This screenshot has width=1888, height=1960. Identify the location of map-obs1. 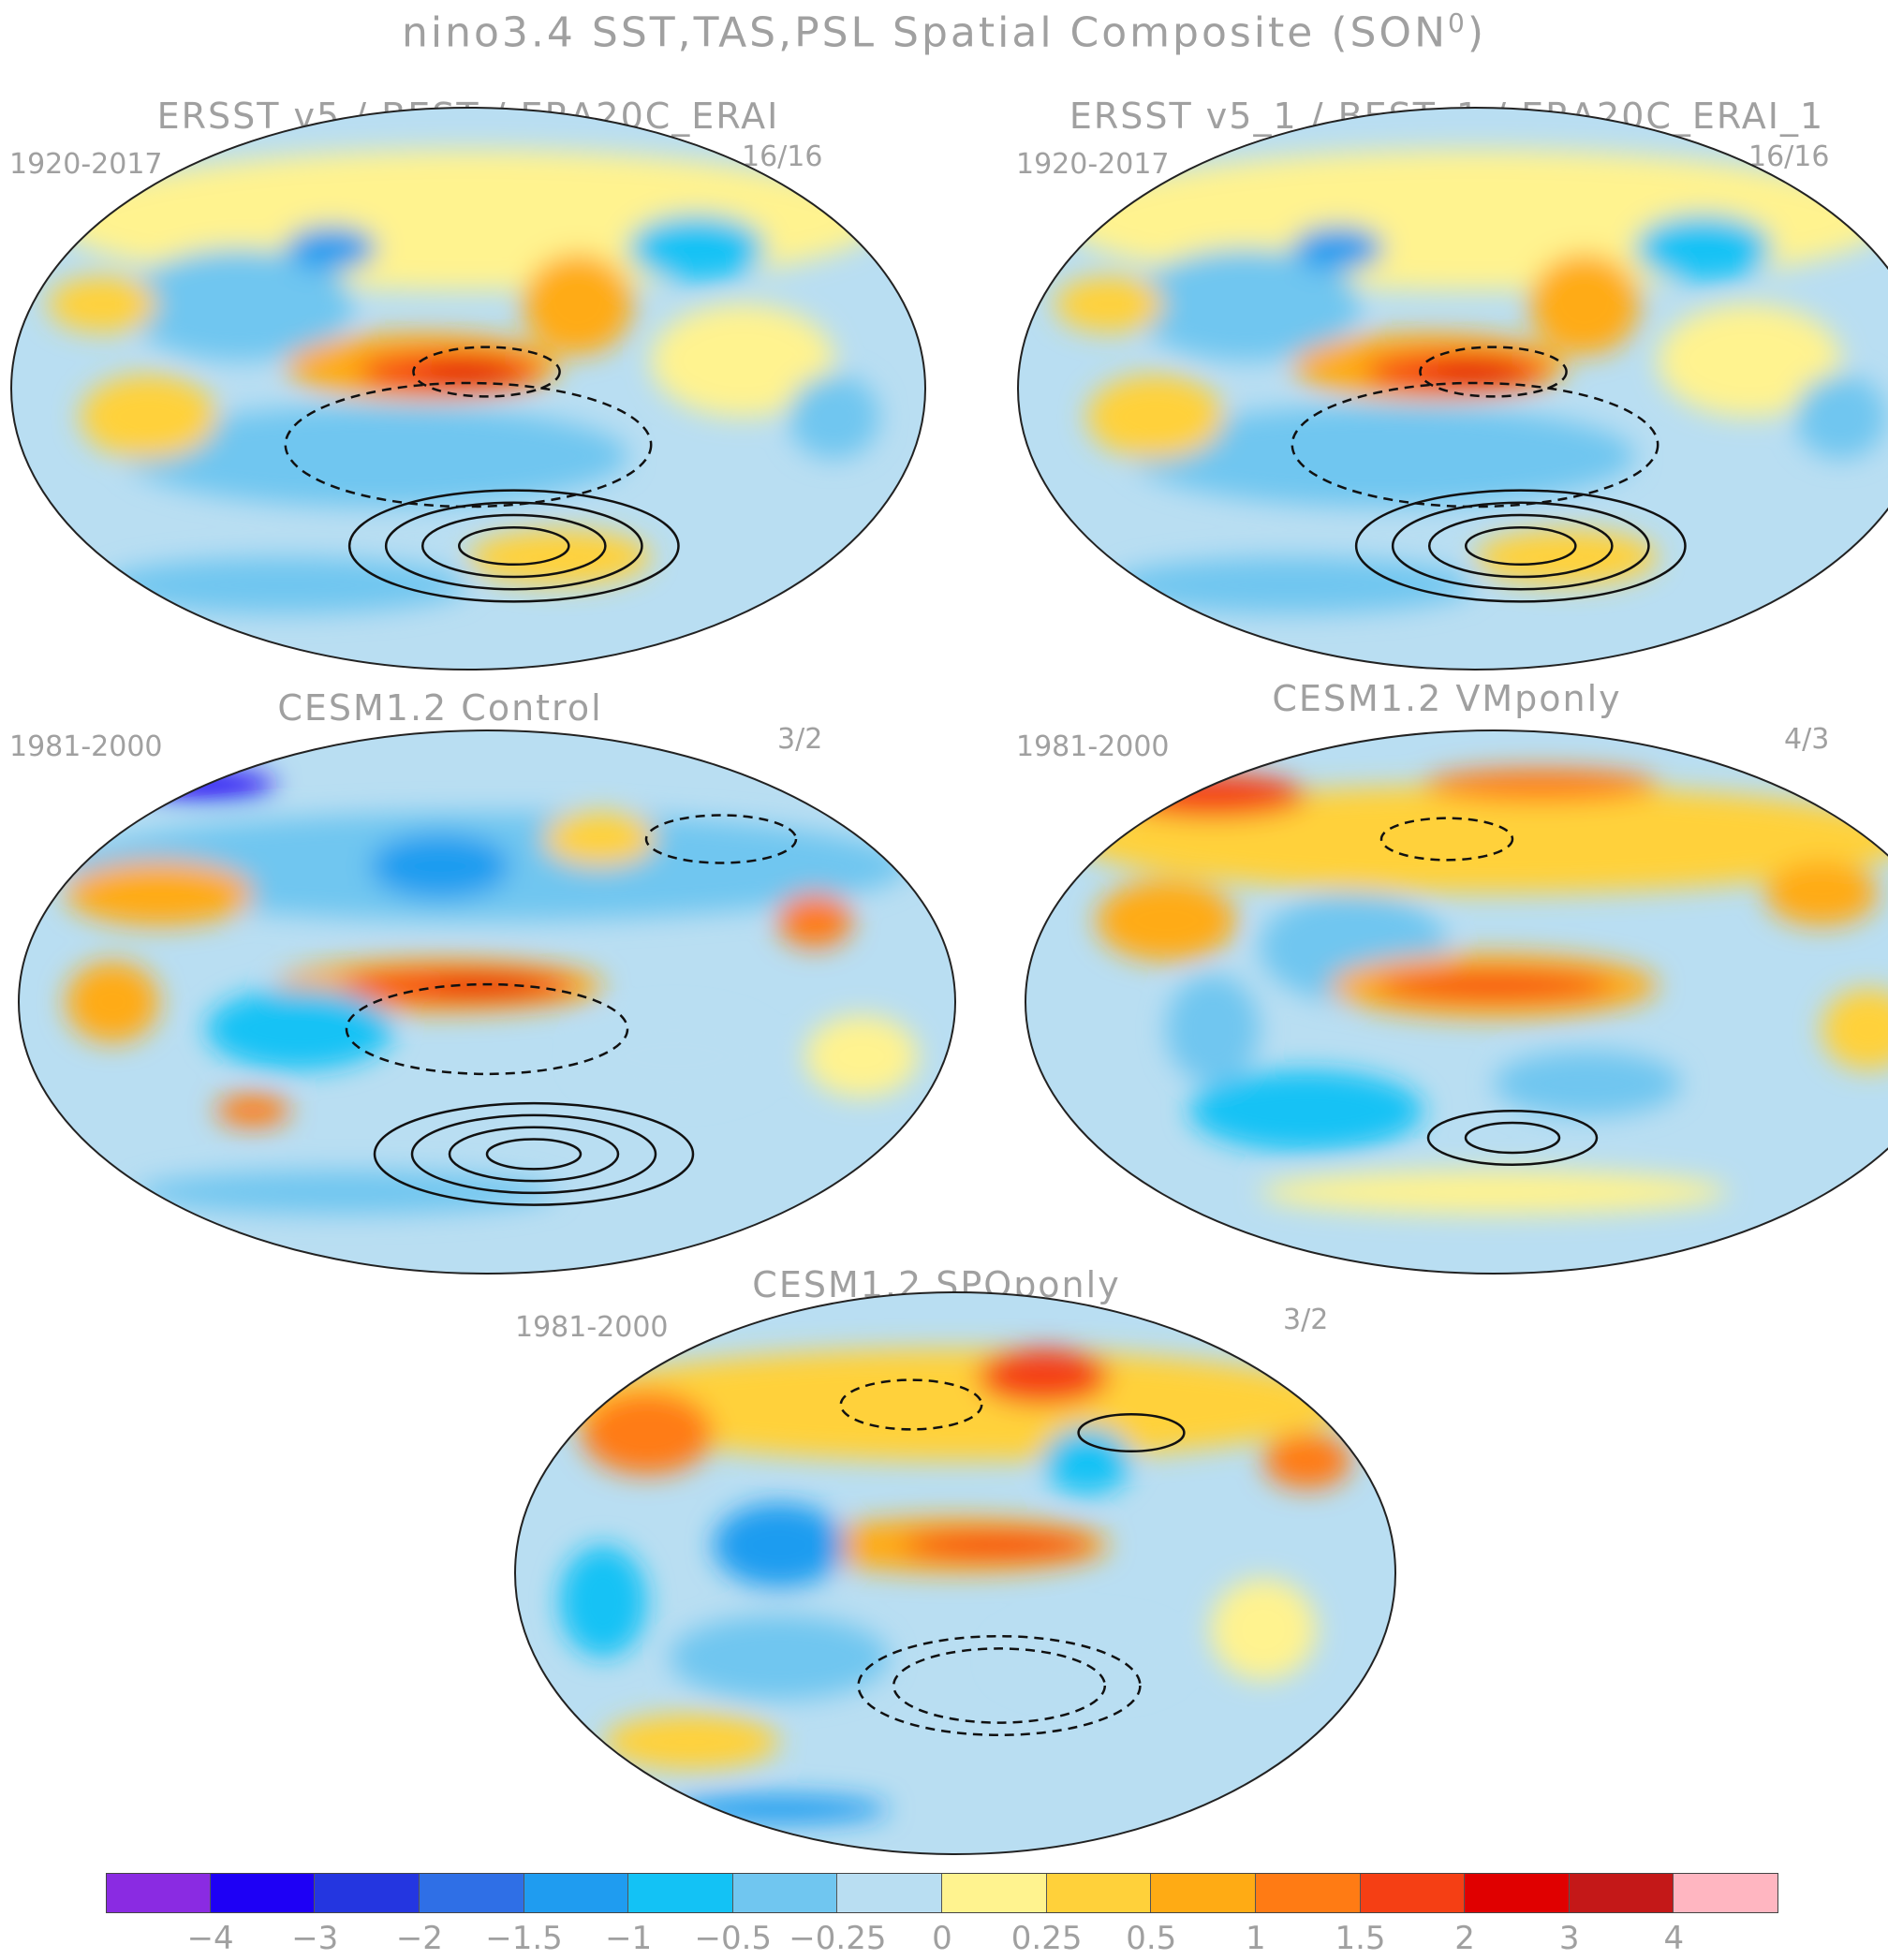
(1453, 389).